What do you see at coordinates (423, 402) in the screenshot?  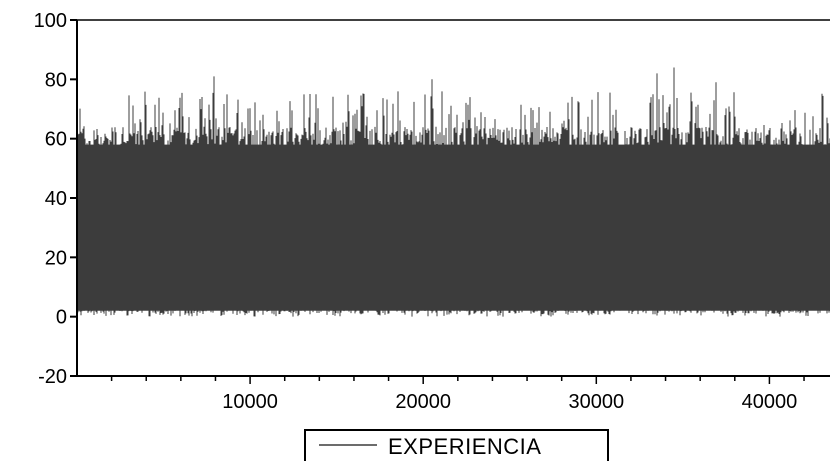 I see `x-tick-label: 20000` at bounding box center [423, 402].